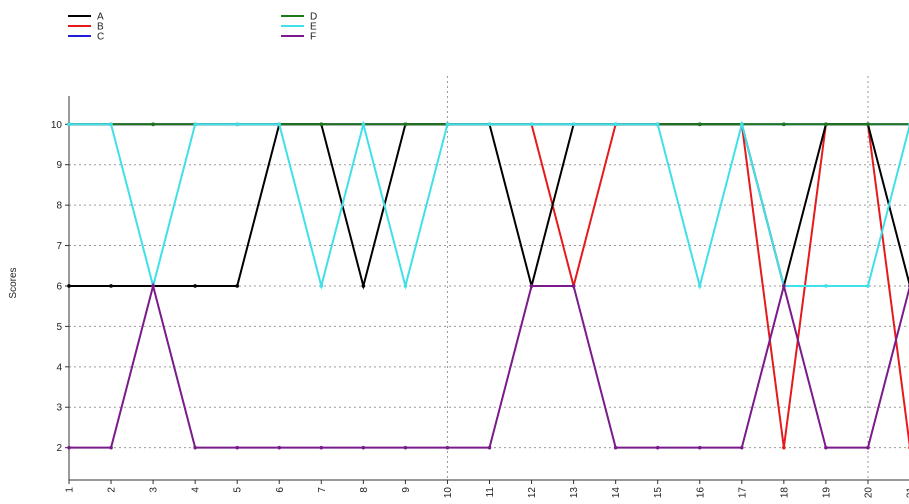 The width and height of the screenshot is (909, 504). What do you see at coordinates (406, 490) in the screenshot?
I see `x-tick-label: 9` at bounding box center [406, 490].